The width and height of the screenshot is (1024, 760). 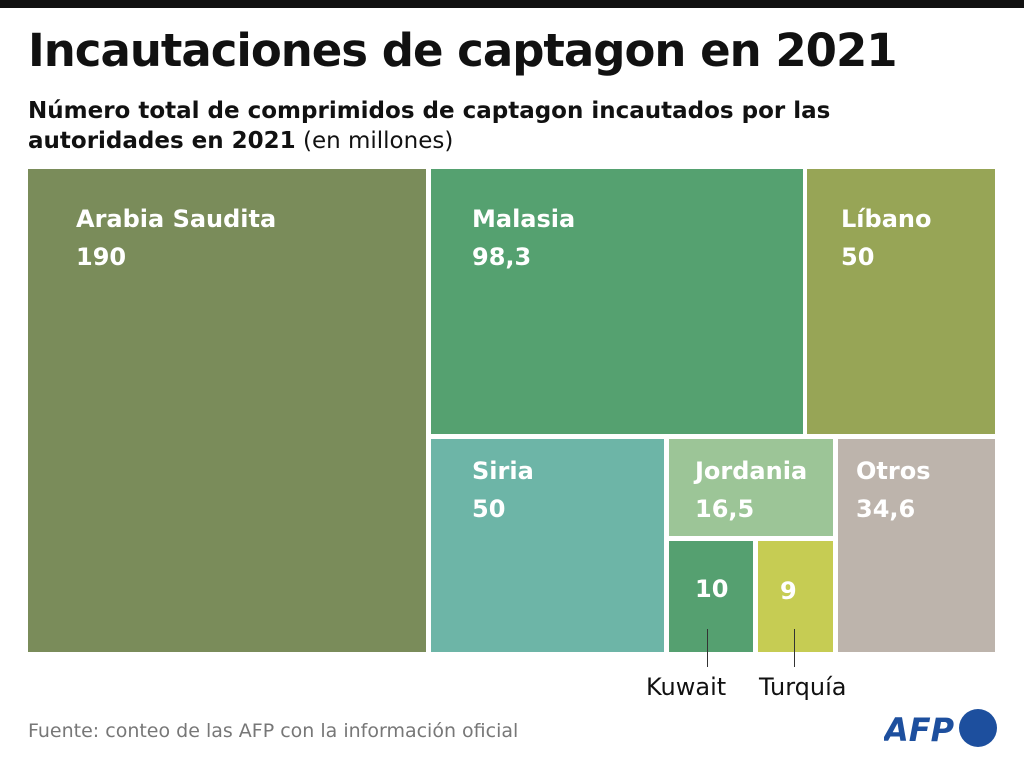 I want to click on treemap-cell-turquia: 9, so click(x=795, y=596).